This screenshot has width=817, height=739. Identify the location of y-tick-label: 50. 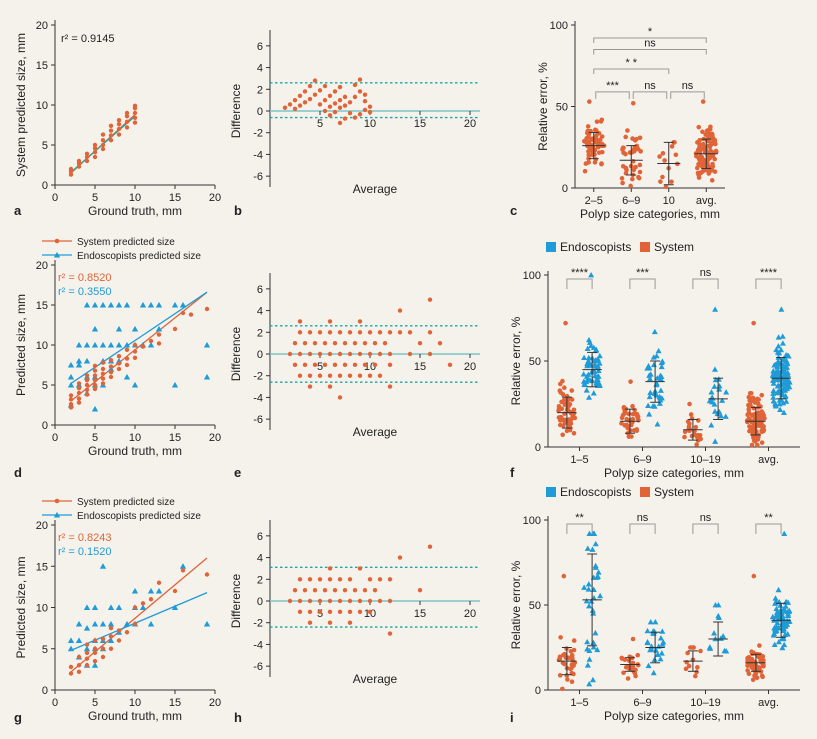
(562, 108).